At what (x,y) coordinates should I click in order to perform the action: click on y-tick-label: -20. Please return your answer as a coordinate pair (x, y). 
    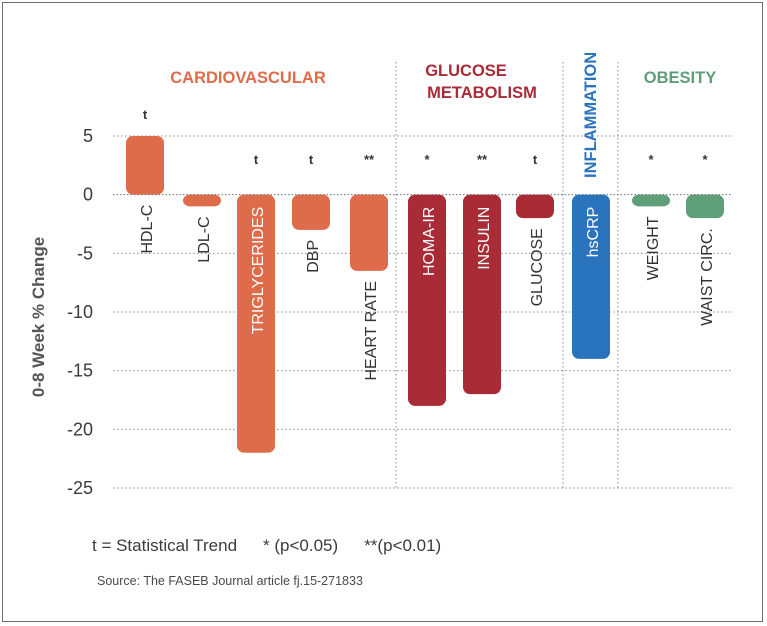
    Looking at the image, I should click on (80, 429).